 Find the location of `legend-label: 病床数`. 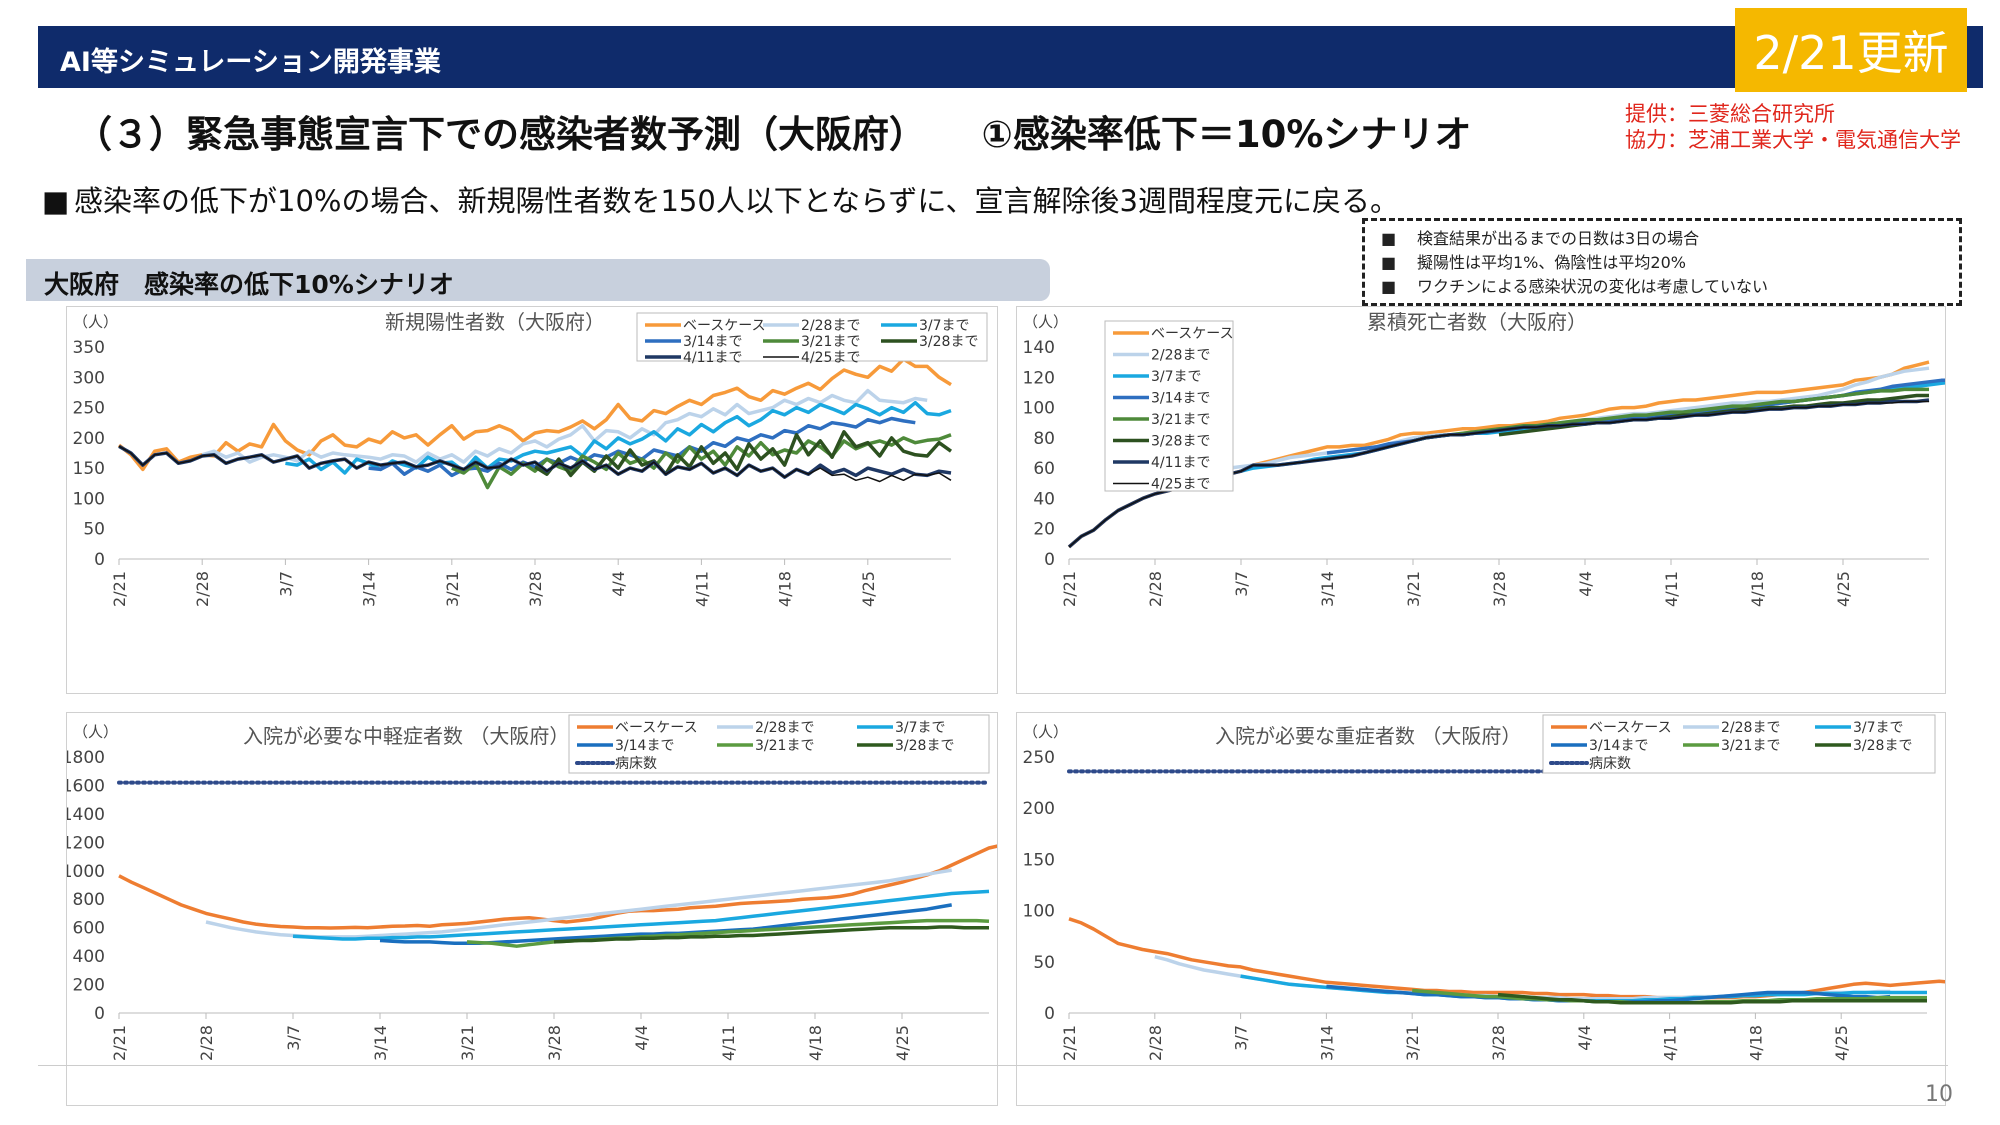

legend-label: 病床数 is located at coordinates (636, 764).